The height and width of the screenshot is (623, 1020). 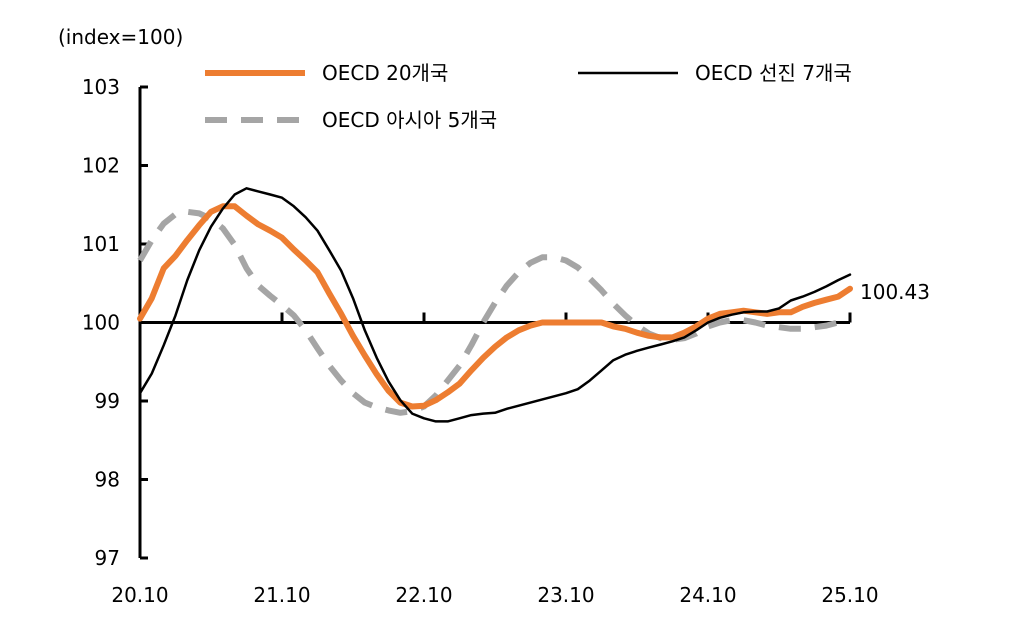 I want to click on y-tick-label: 98, so click(x=107, y=480).